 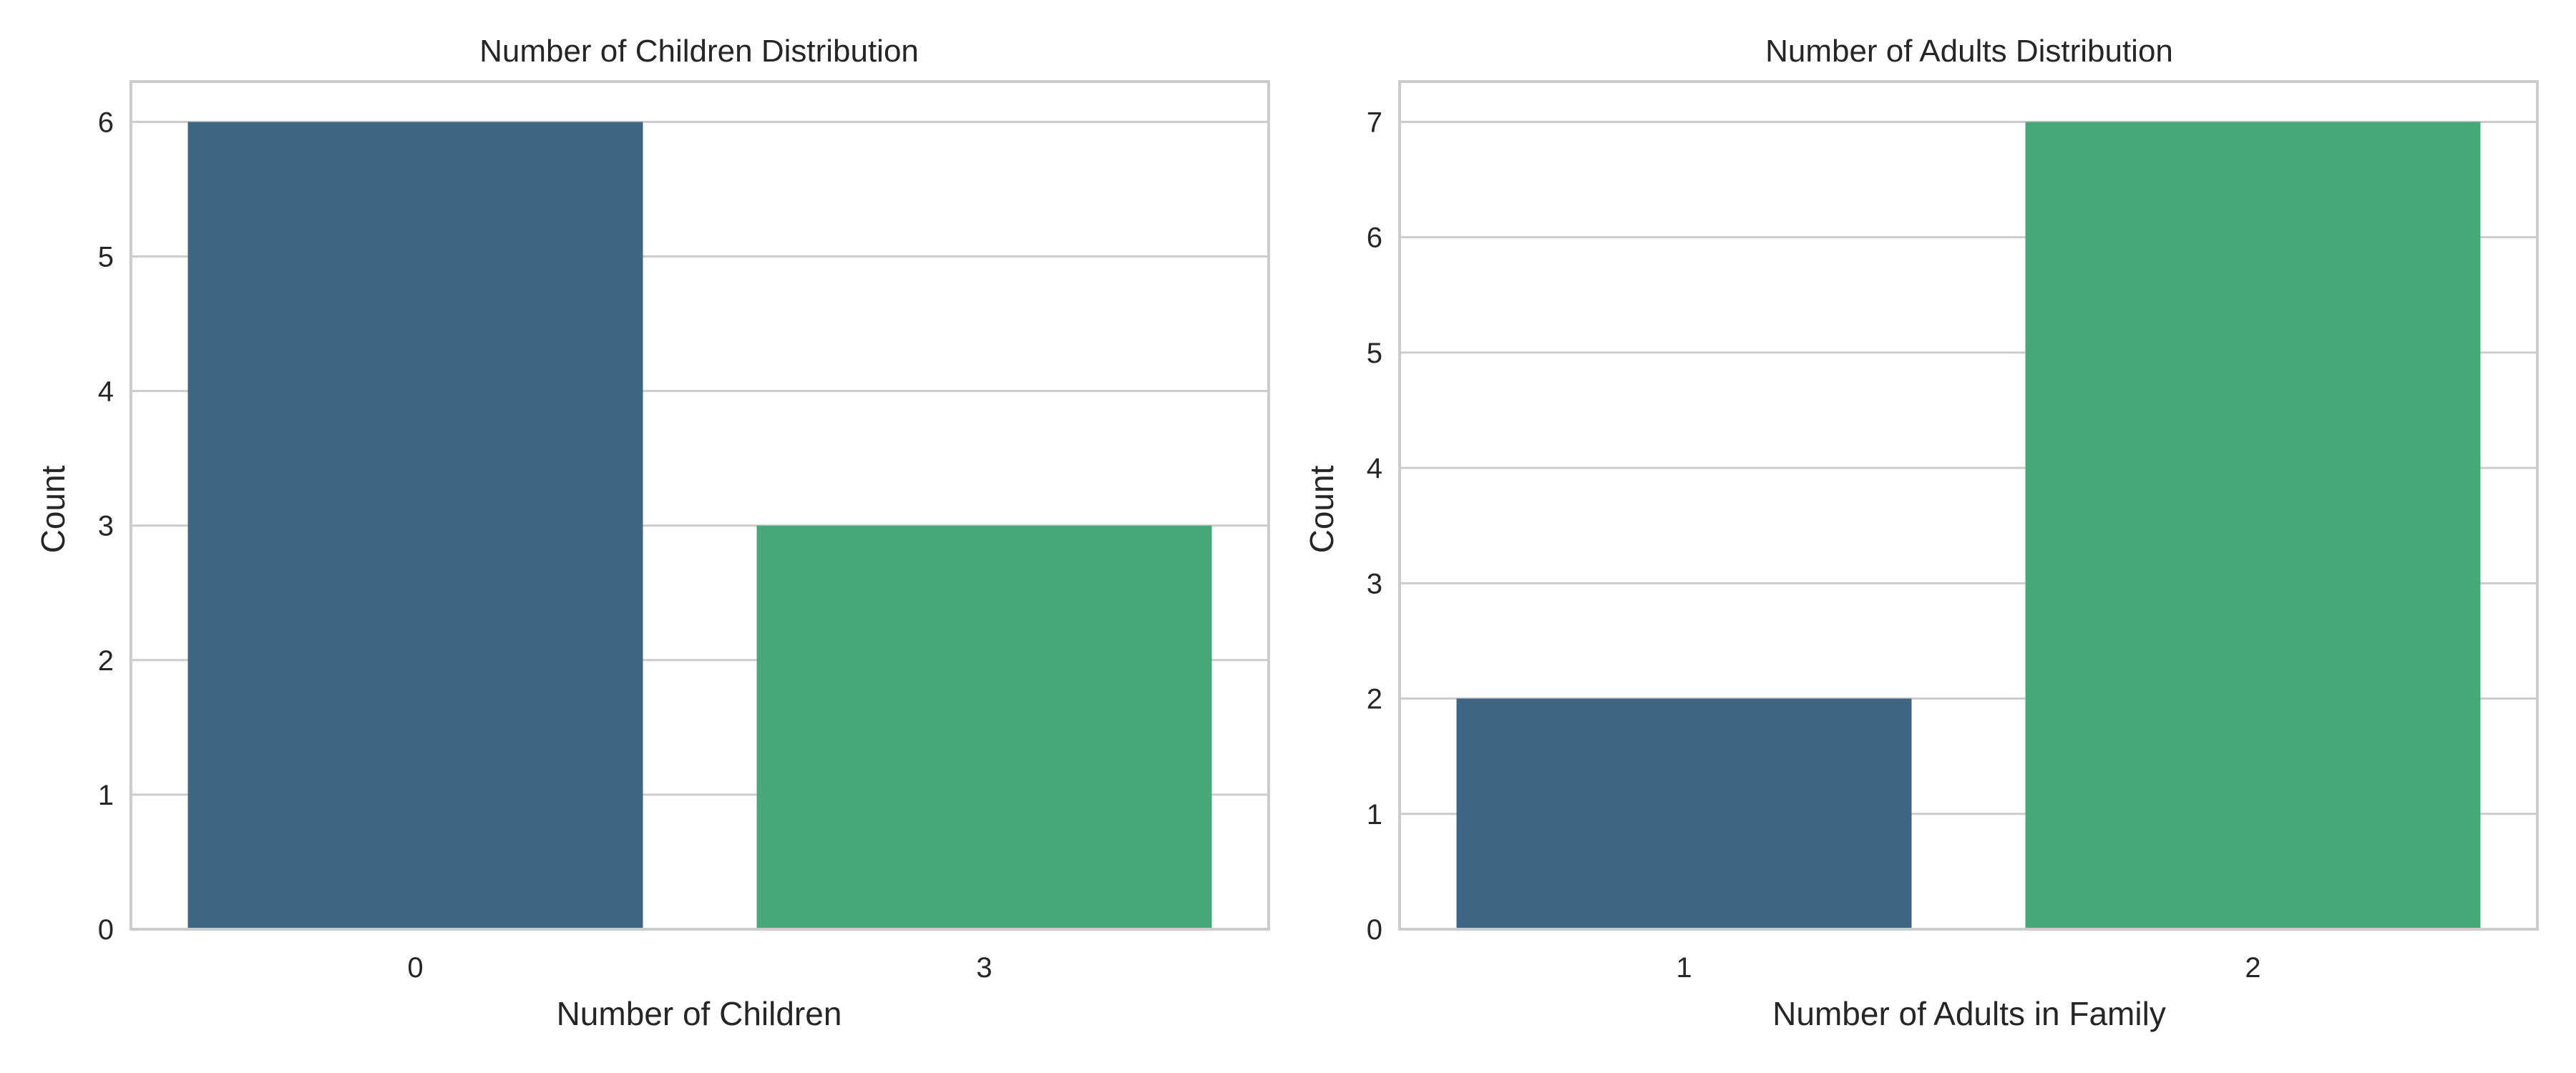 What do you see at coordinates (1374, 123) in the screenshot?
I see `y-tick-label: 7` at bounding box center [1374, 123].